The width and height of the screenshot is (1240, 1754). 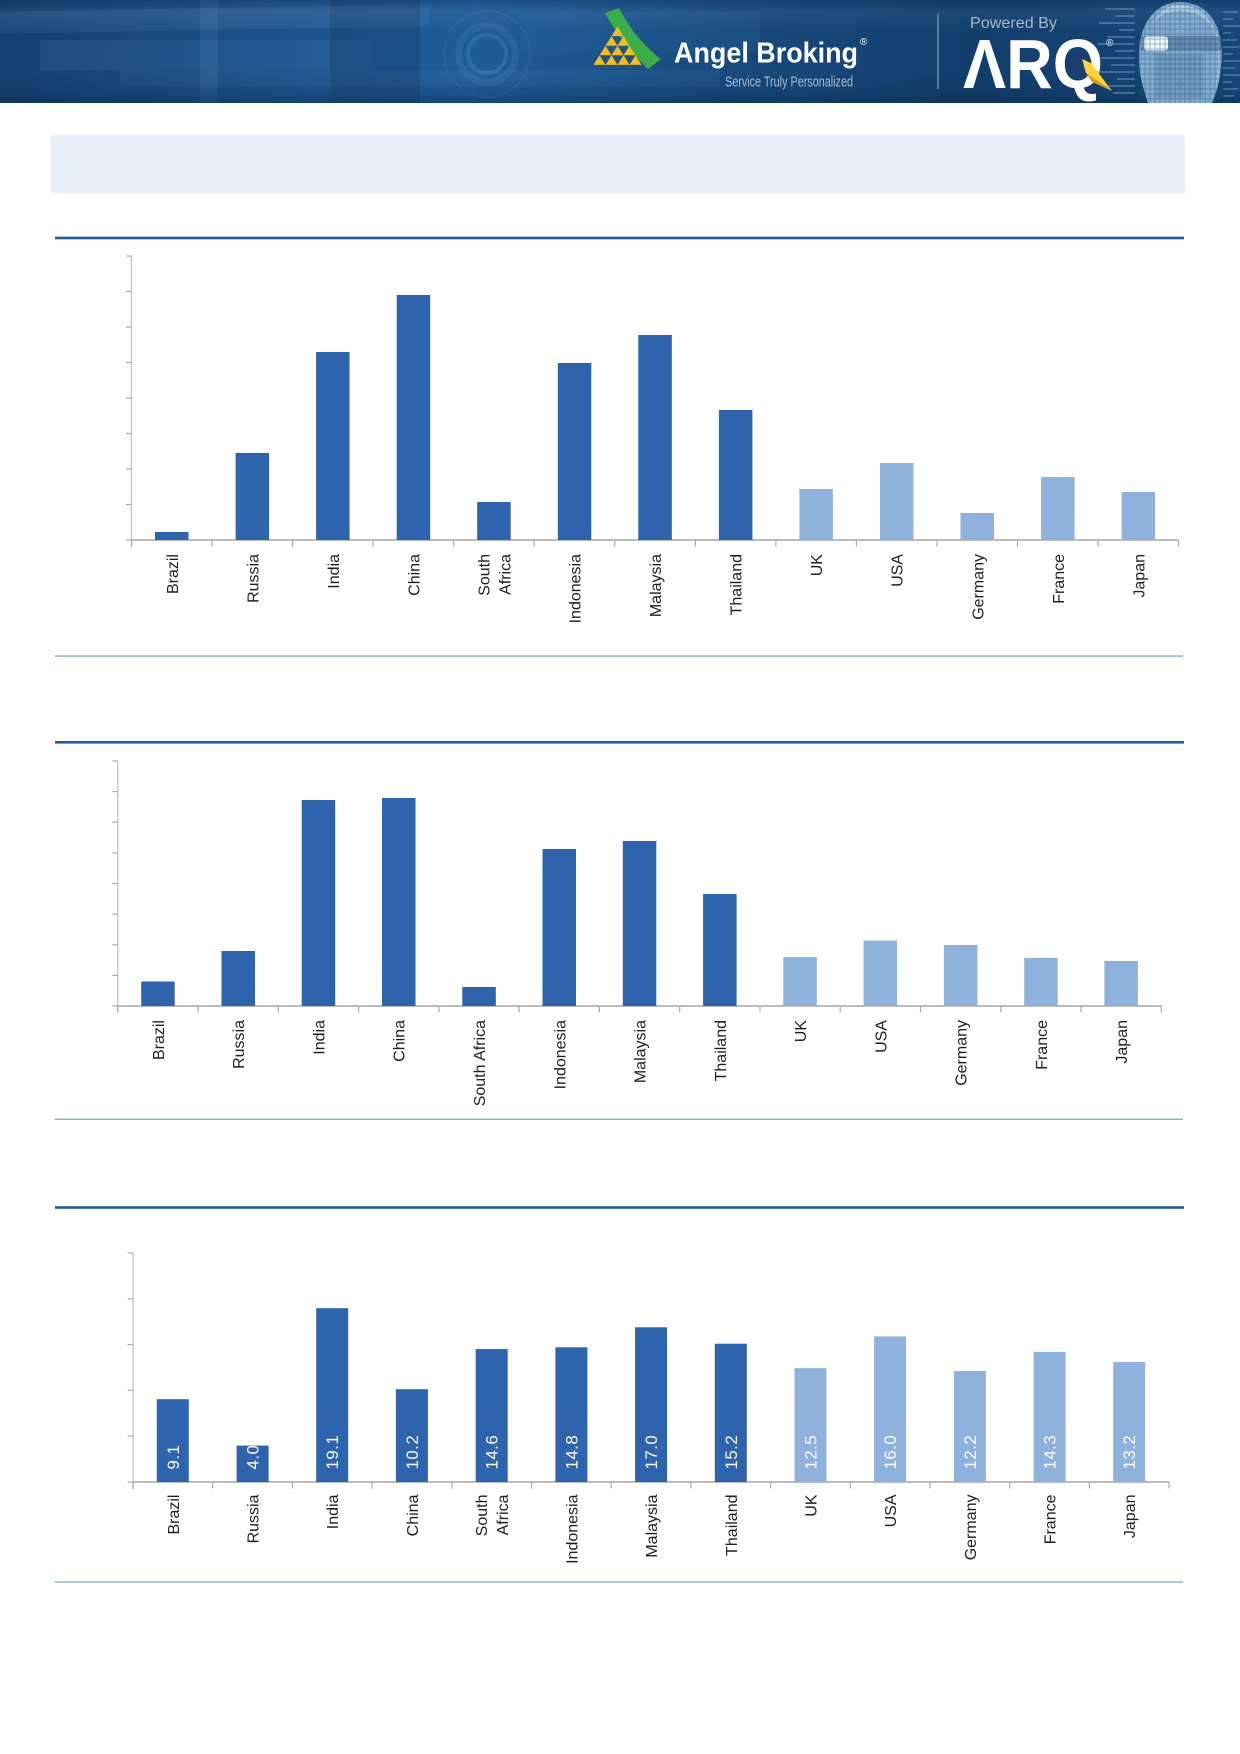 I want to click on svg-text: 13.2, so click(x=1129, y=1452).